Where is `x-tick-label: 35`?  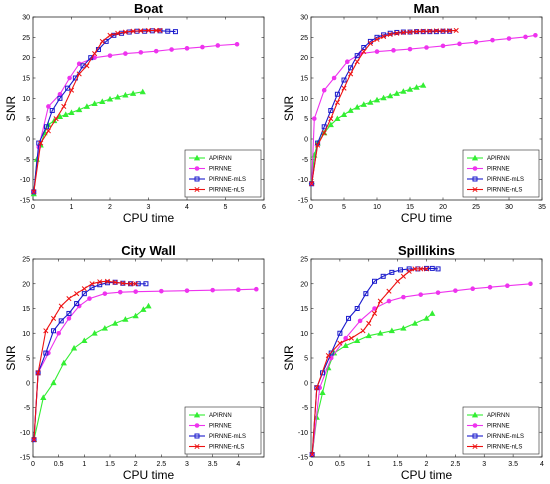
x-tick-label: 35 is located at coordinates (542, 207).